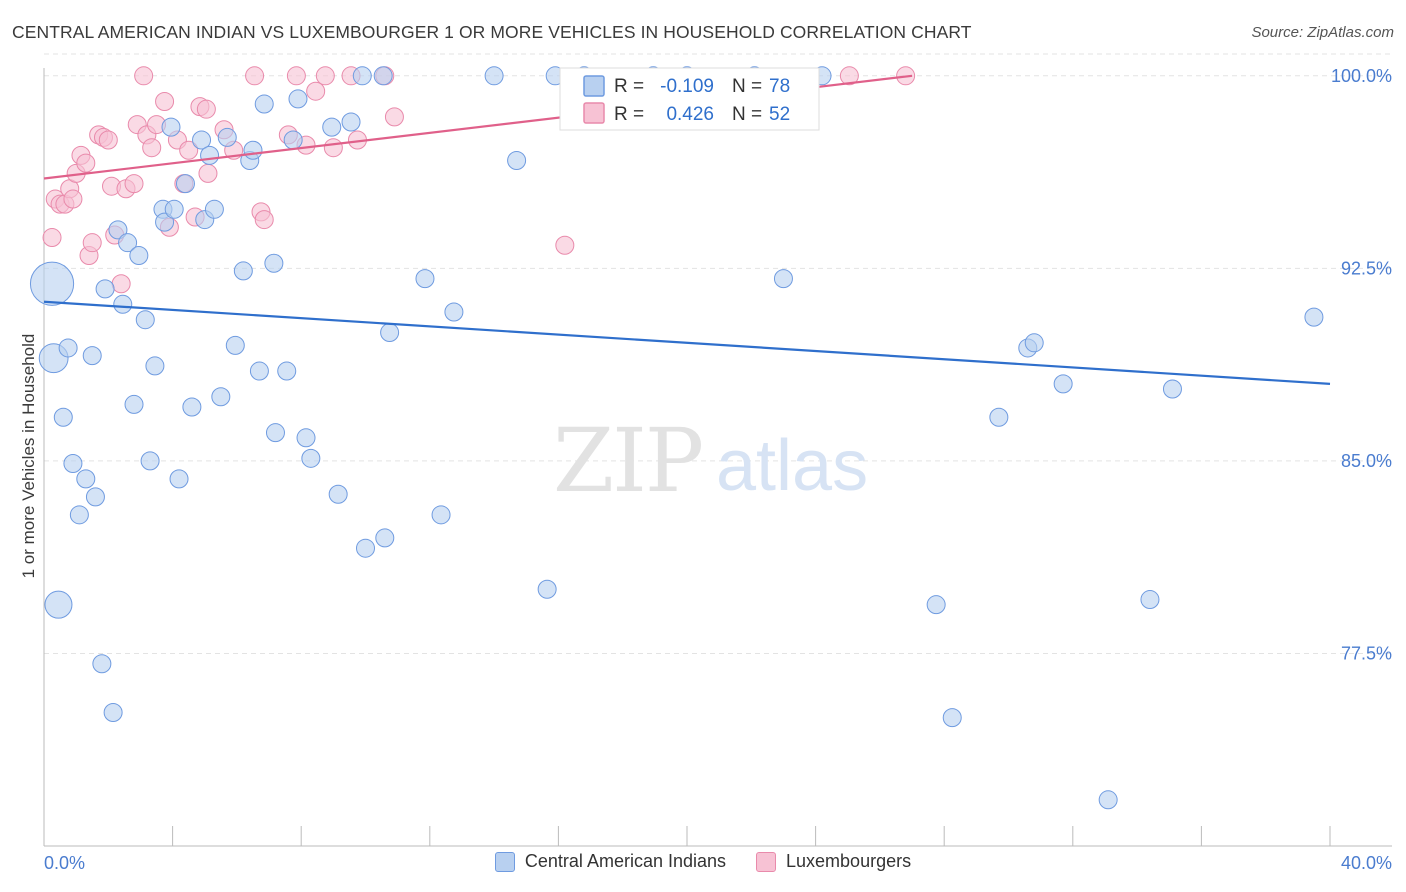 This screenshot has height=892, width=1406. Describe the element at coordinates (1366, 863) in the screenshot. I see `x-tick-label-max: 40.0%` at that location.